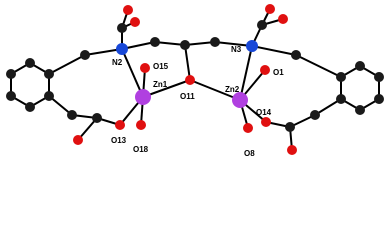  I want to click on atom-label: Zn2, so click(232, 89).